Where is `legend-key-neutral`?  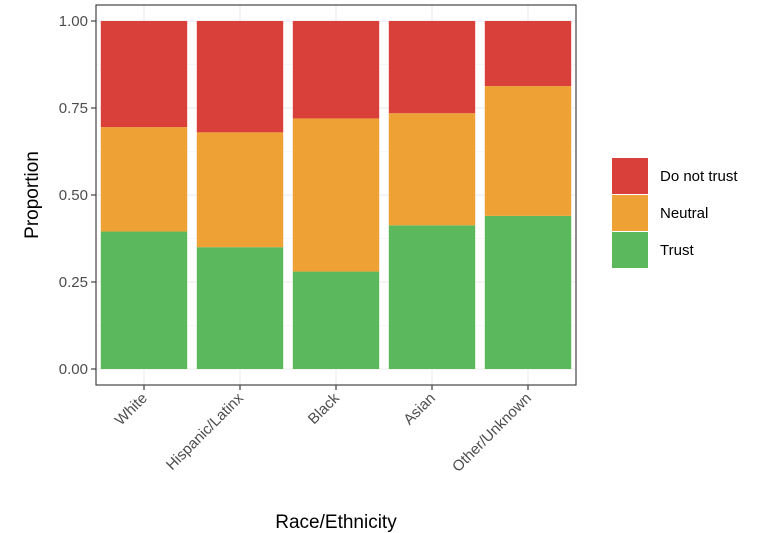 legend-key-neutral is located at coordinates (630, 213).